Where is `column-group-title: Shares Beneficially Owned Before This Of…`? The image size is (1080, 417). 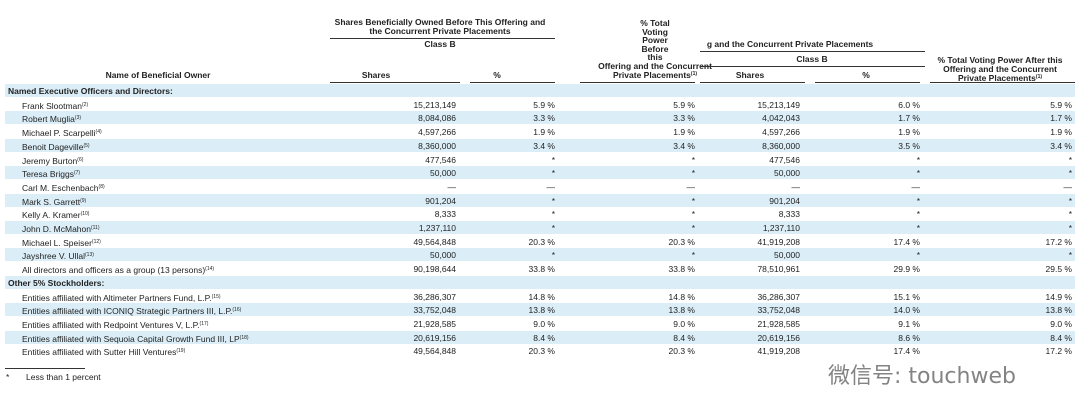
column-group-title: Shares Beneficially Owned Before This Of… is located at coordinates (440, 22).